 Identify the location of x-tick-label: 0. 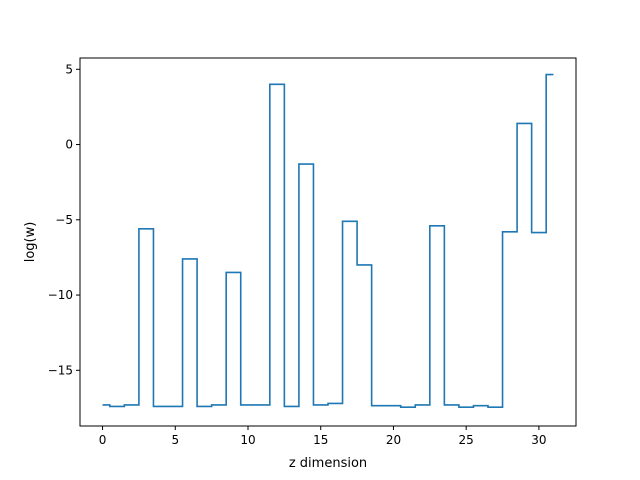
(103, 440).